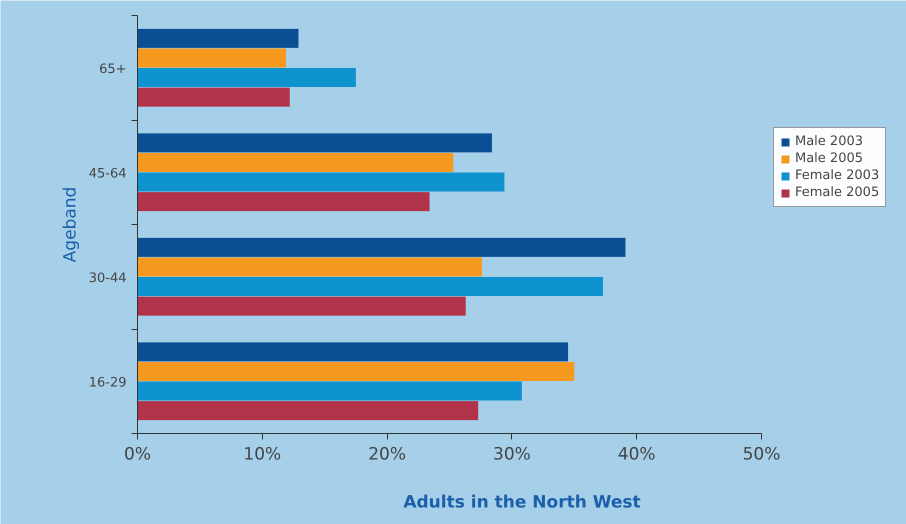 This screenshot has height=524, width=906. What do you see at coordinates (761, 454) in the screenshot?
I see `x-tick-label: 50%` at bounding box center [761, 454].